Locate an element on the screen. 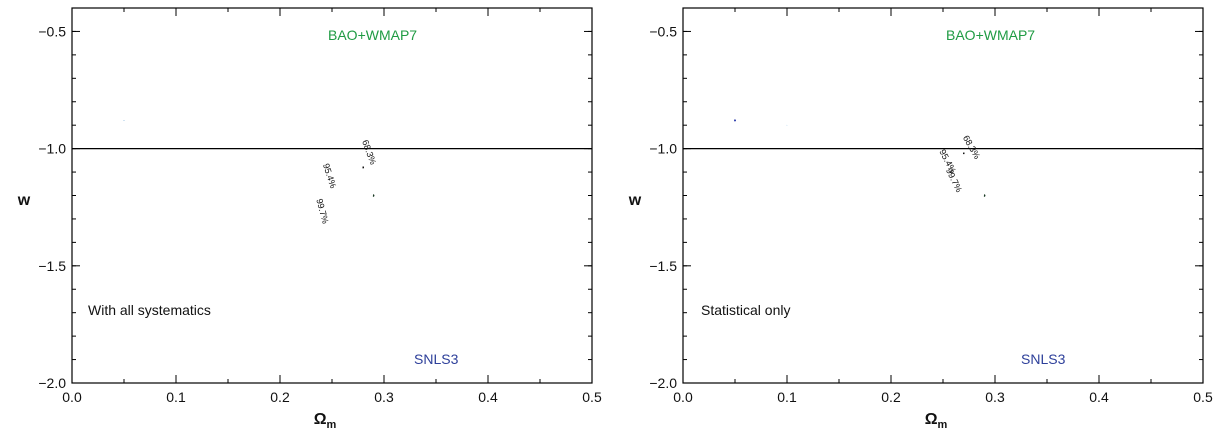 This screenshot has height=435, width=1223. label-snls-right: SNLS3 is located at coordinates (1043, 359).